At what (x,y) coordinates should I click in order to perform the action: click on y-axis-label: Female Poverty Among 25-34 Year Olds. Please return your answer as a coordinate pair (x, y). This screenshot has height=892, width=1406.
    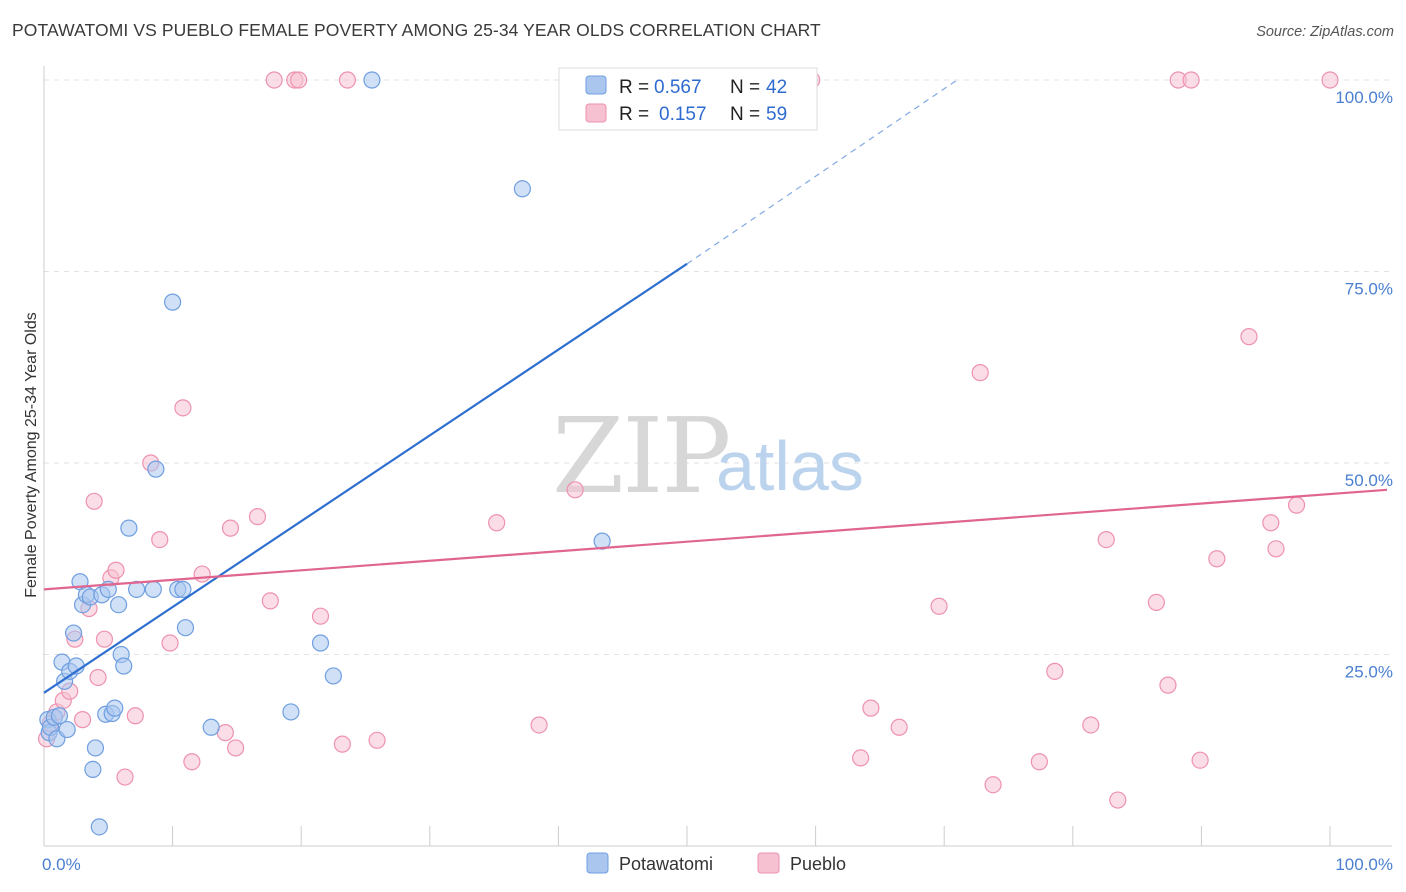
    Looking at the image, I should click on (31, 455).